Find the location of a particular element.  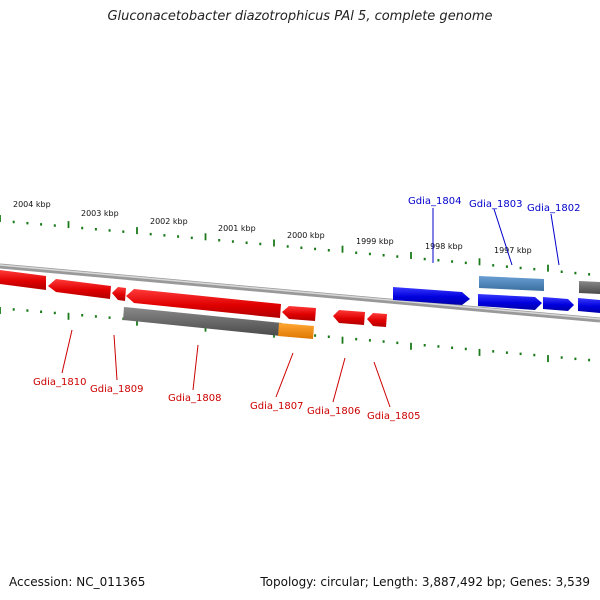

gene-label-gdia-1802: Gdia_1802 is located at coordinates (553, 208).